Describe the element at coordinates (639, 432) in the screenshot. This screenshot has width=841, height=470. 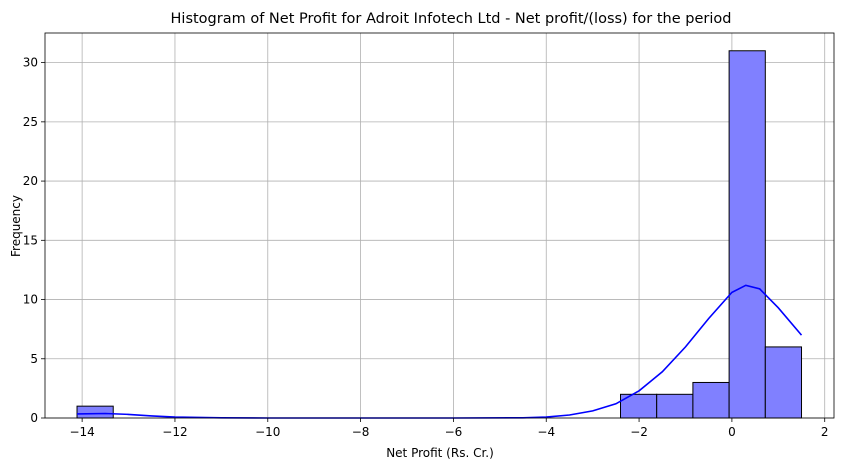
I see `x-tick-label: −2` at that location.